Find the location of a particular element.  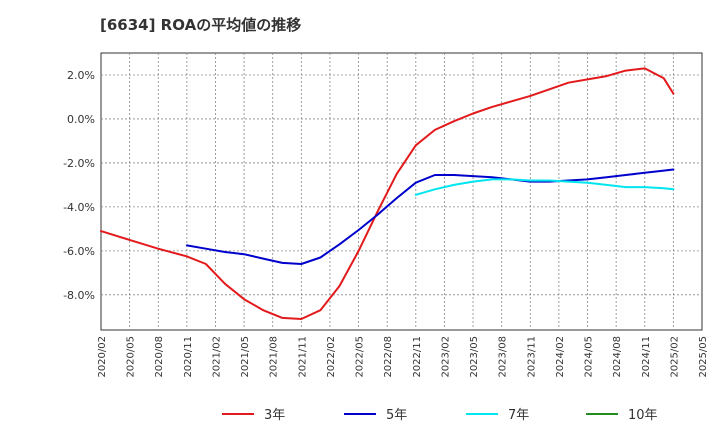

x-tick-label: 2024/11 is located at coordinates (646, 357).